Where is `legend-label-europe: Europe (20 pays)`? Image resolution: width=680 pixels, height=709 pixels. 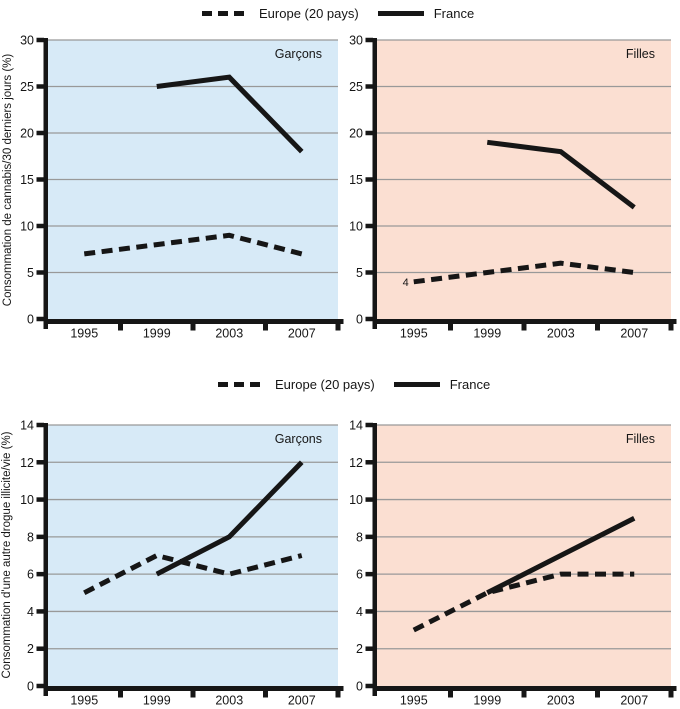 legend-label-europe: Europe (20 pays) is located at coordinates (325, 384).